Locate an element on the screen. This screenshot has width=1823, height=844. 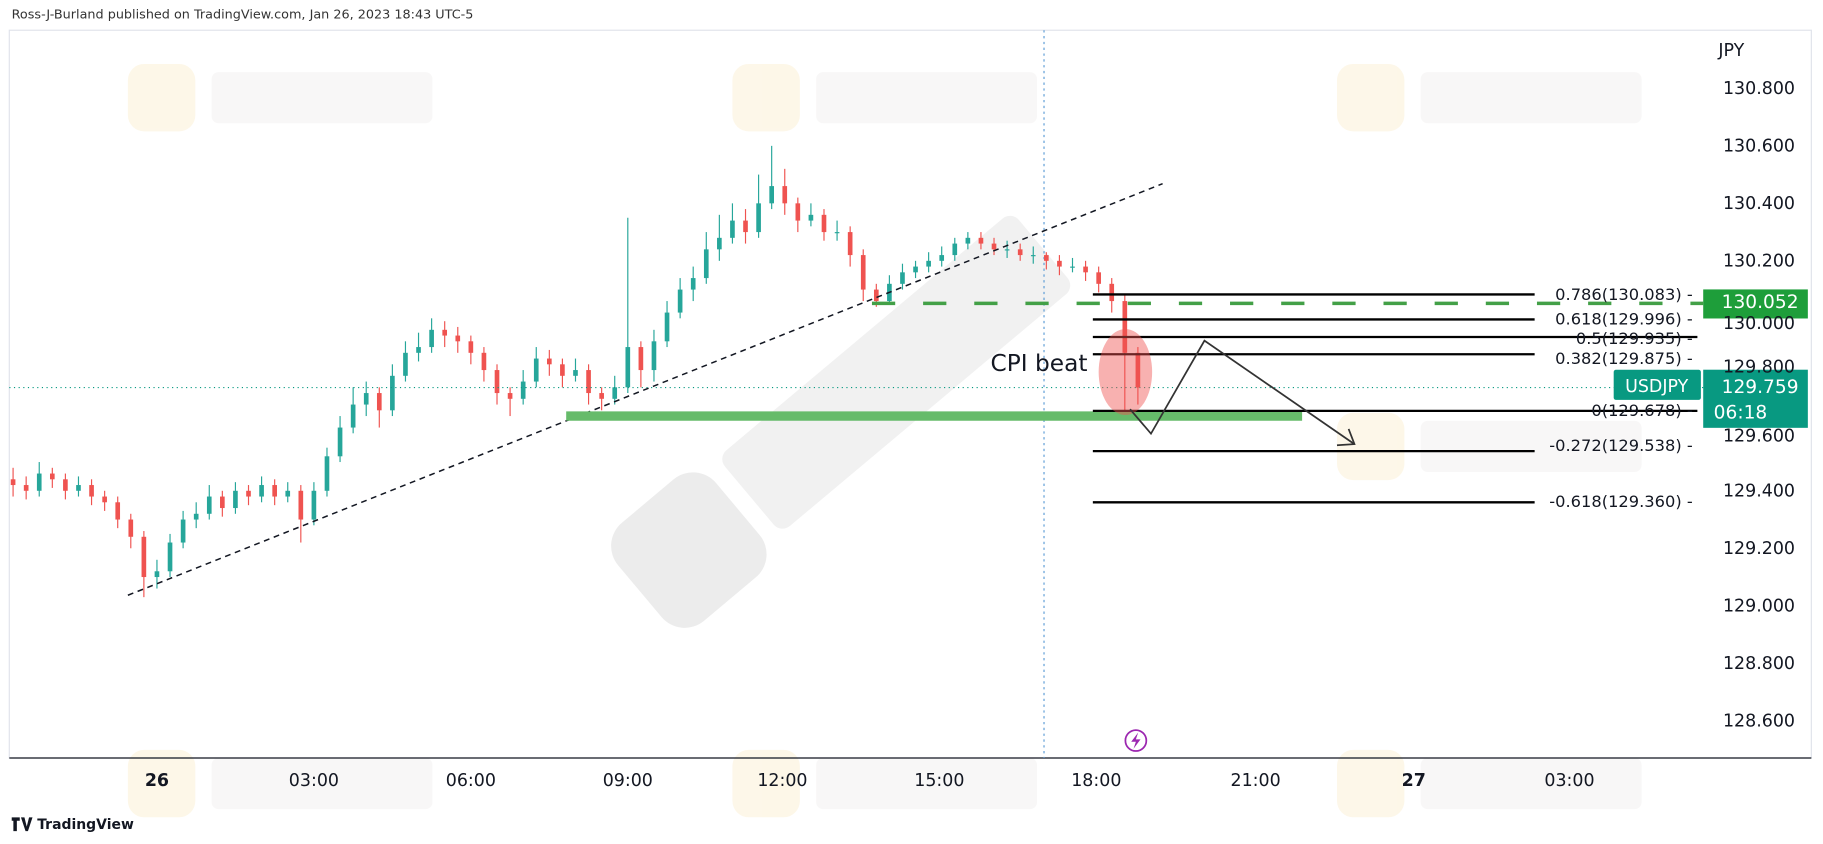
y-tick-label: 130.800 is located at coordinates (1759, 89).